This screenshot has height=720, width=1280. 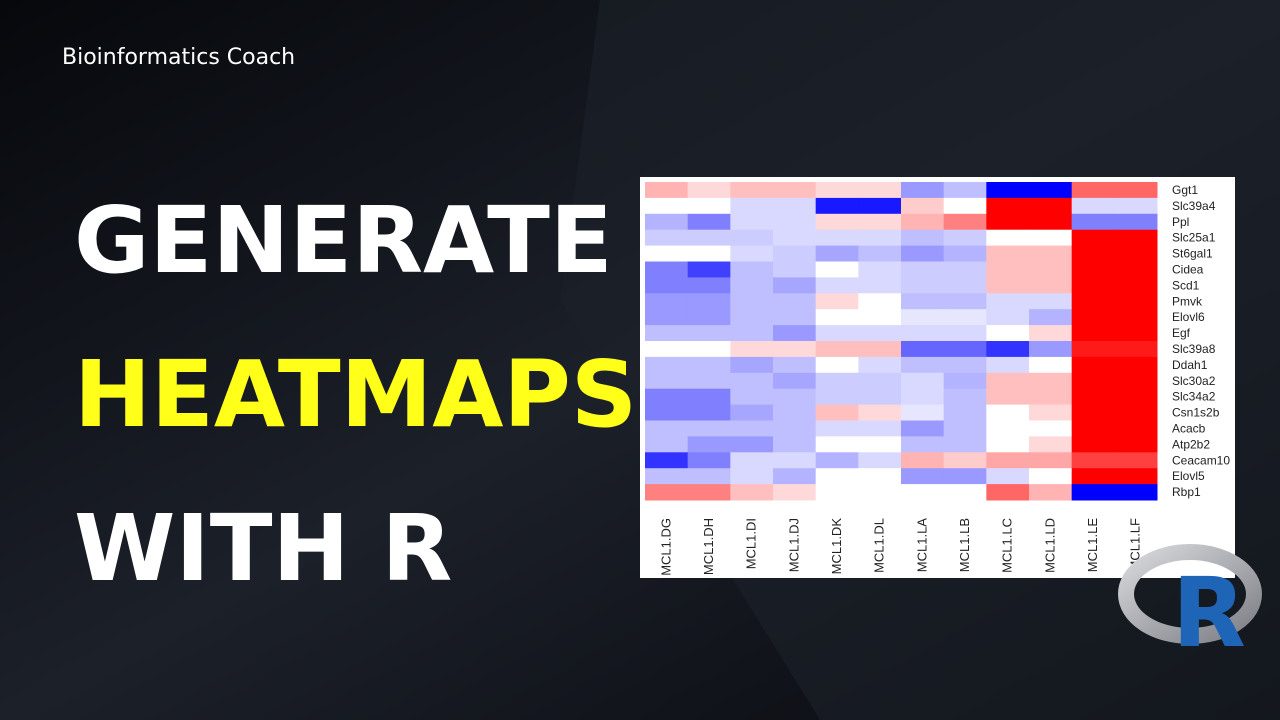 I want to click on row-label: Cidea, so click(x=1188, y=269).